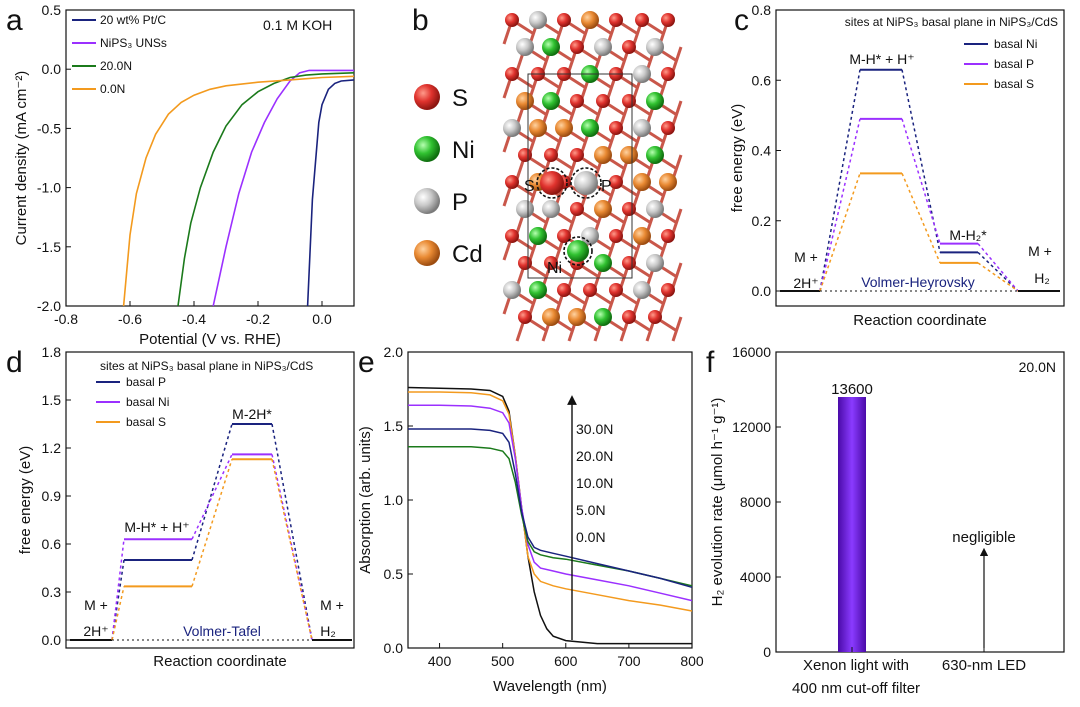 The width and height of the screenshot is (1080, 707). I want to click on atom-legend-s-icon, so click(427, 97).